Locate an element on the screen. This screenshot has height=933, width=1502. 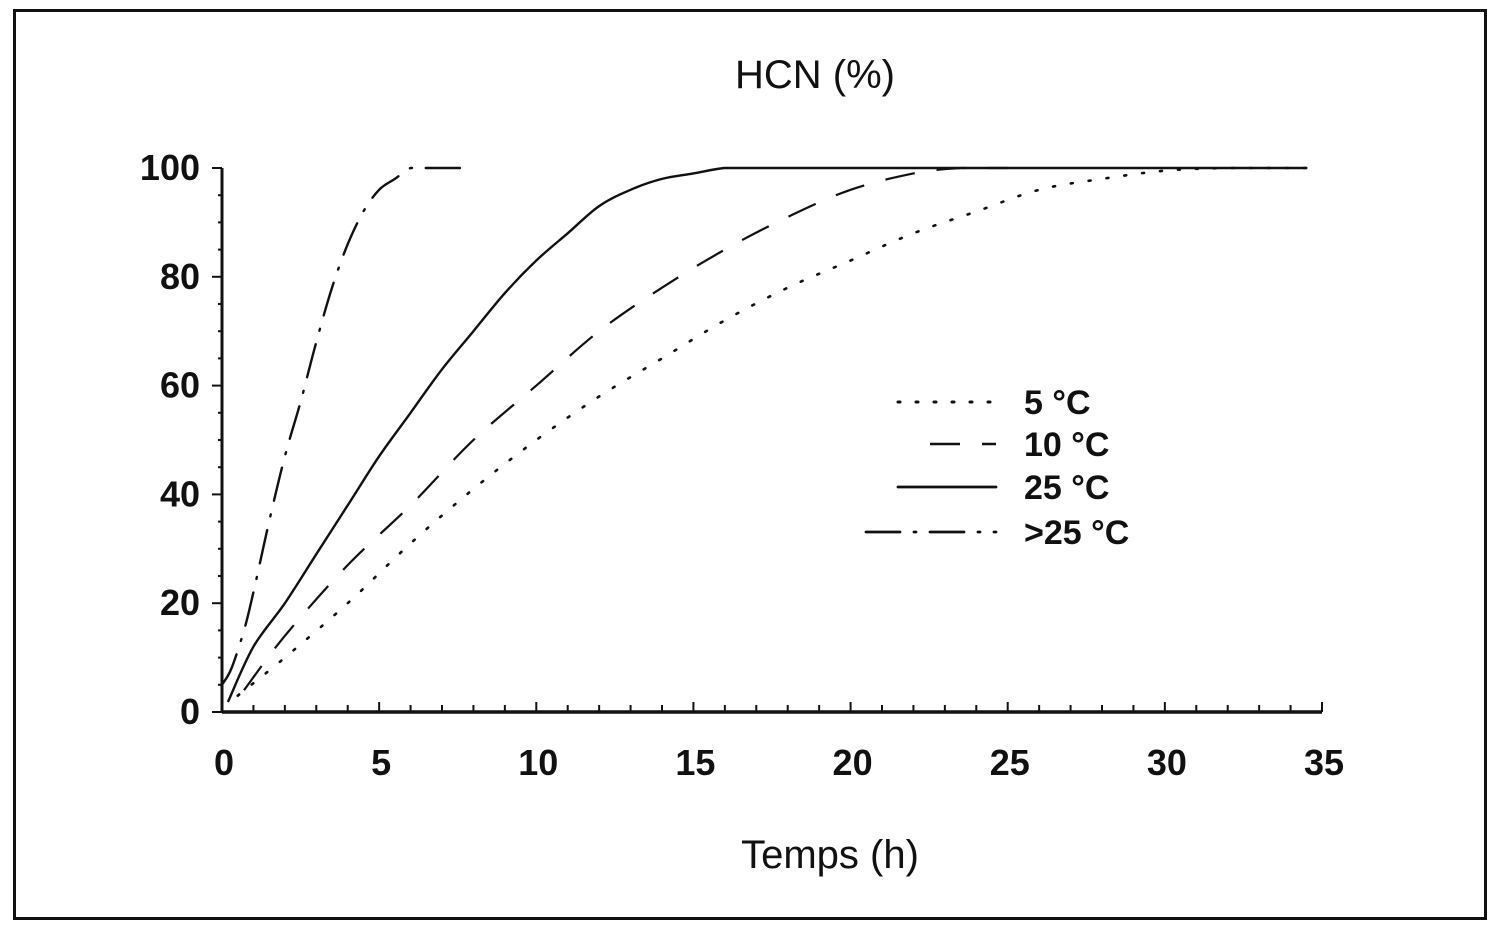
y-tick-label: 60 is located at coordinates (180, 385).